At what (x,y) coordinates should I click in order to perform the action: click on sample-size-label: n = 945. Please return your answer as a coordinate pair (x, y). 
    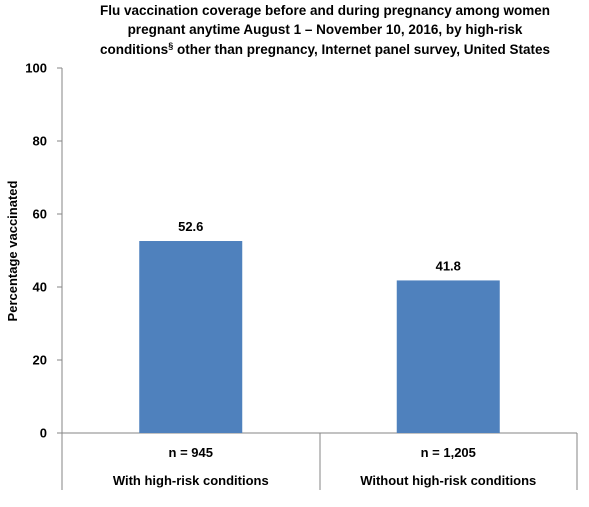
    Looking at the image, I should click on (191, 452).